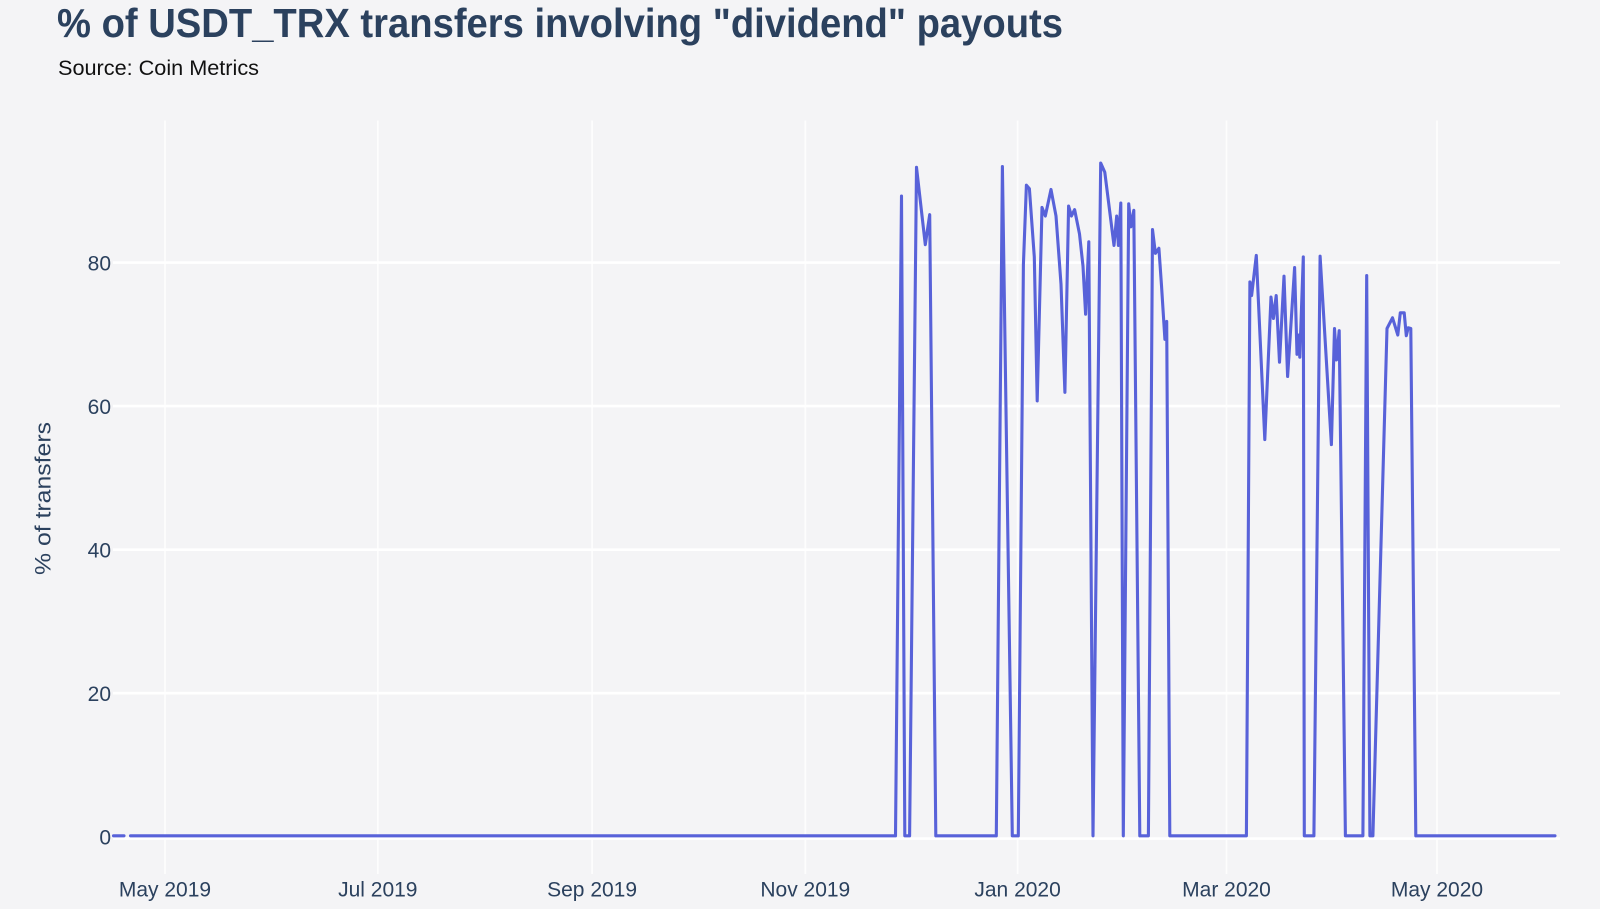 This screenshot has width=1600, height=909. I want to click on svg-text: Jul 2019, so click(377, 890).